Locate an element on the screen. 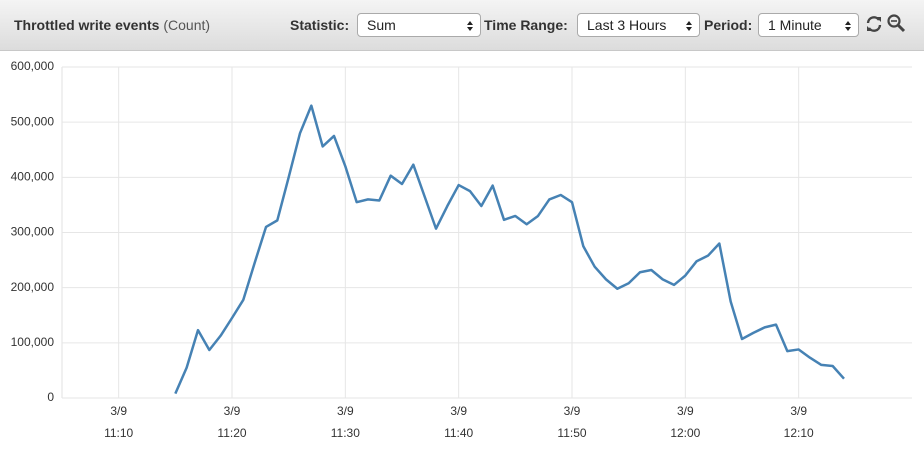 The width and height of the screenshot is (924, 449). x-tick-line: 12:00 is located at coordinates (685, 433).